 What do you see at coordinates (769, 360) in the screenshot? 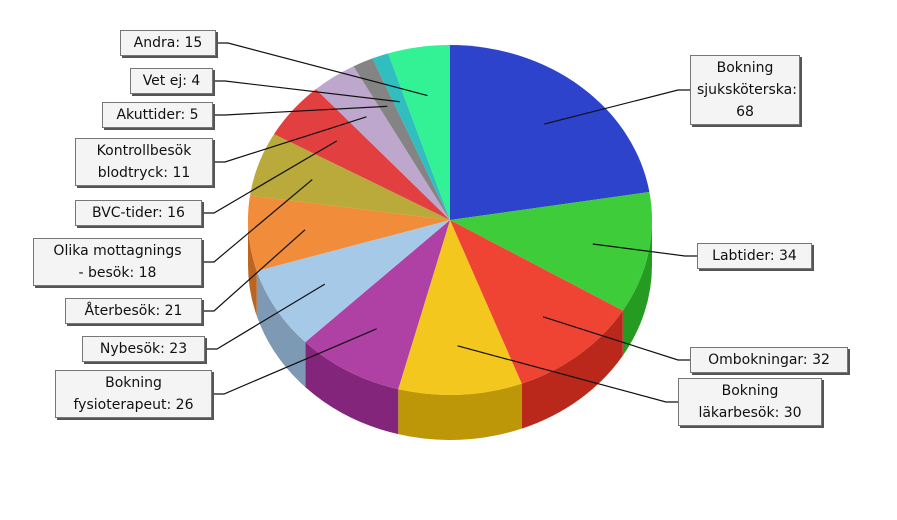
I see `slice-label: Ombokningar: 32` at bounding box center [769, 360].